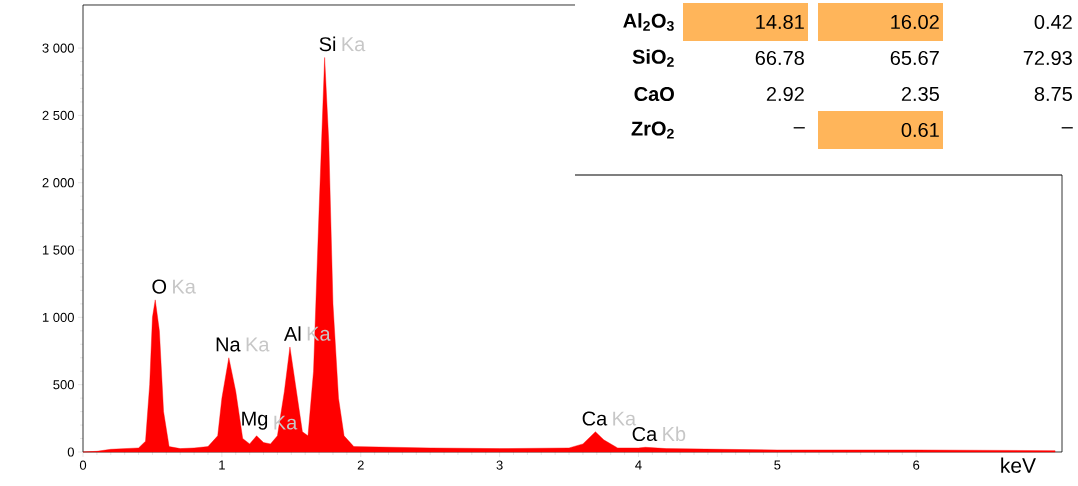  I want to click on x-axis-title: keV, so click(1018, 465).